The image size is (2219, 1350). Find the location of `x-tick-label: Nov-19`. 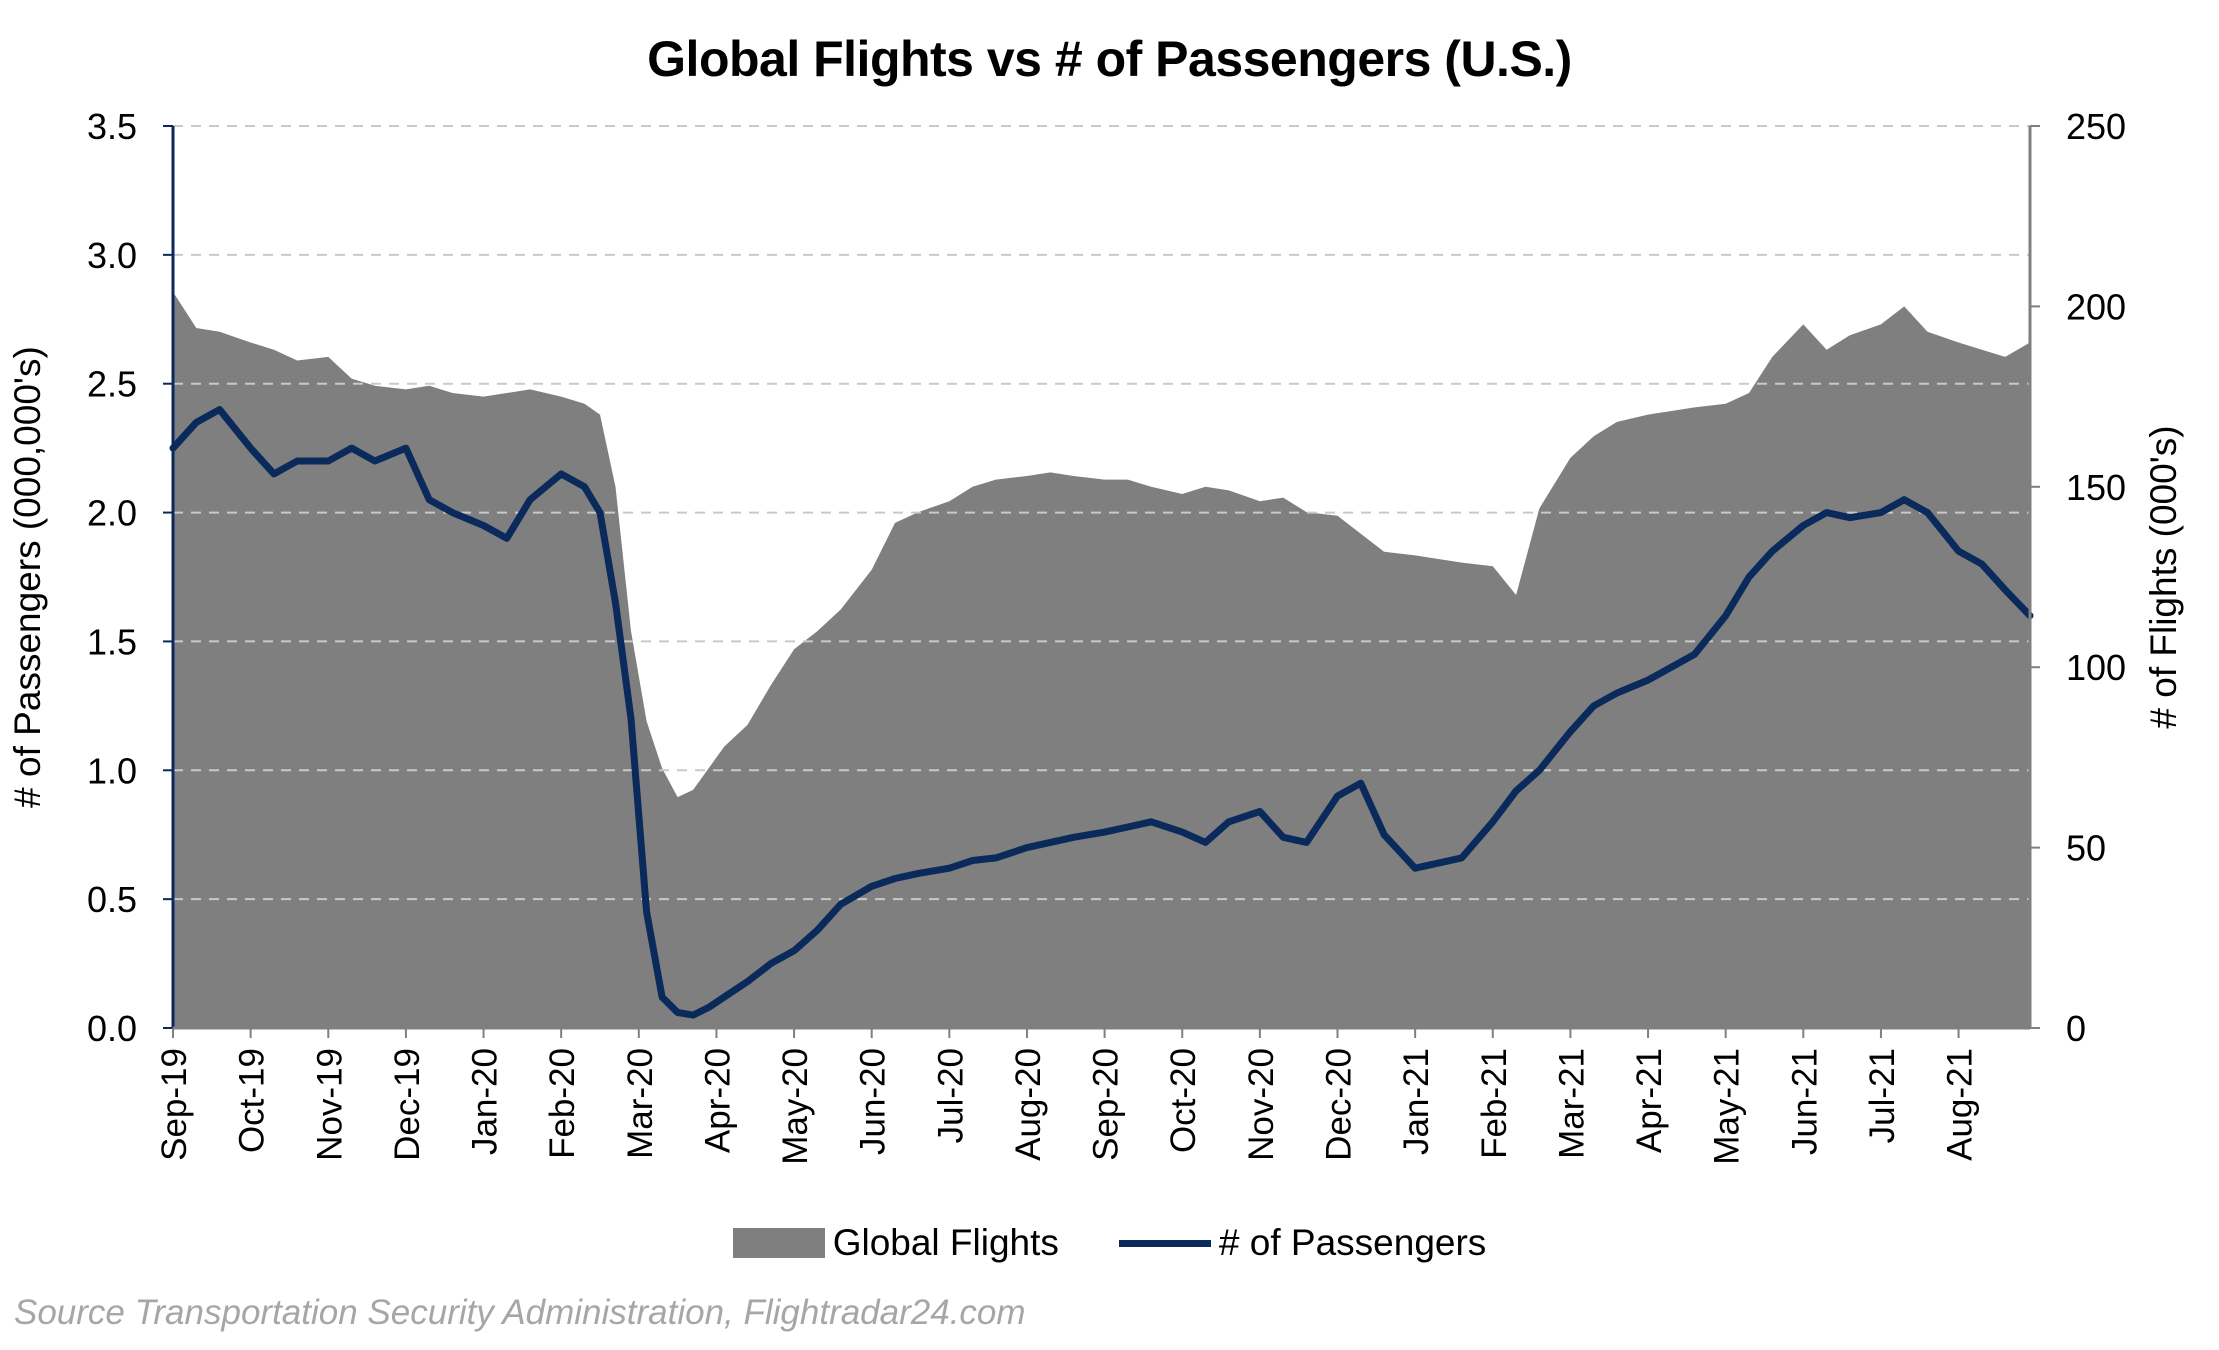

x-tick-label: Nov-19 is located at coordinates (329, 1104).